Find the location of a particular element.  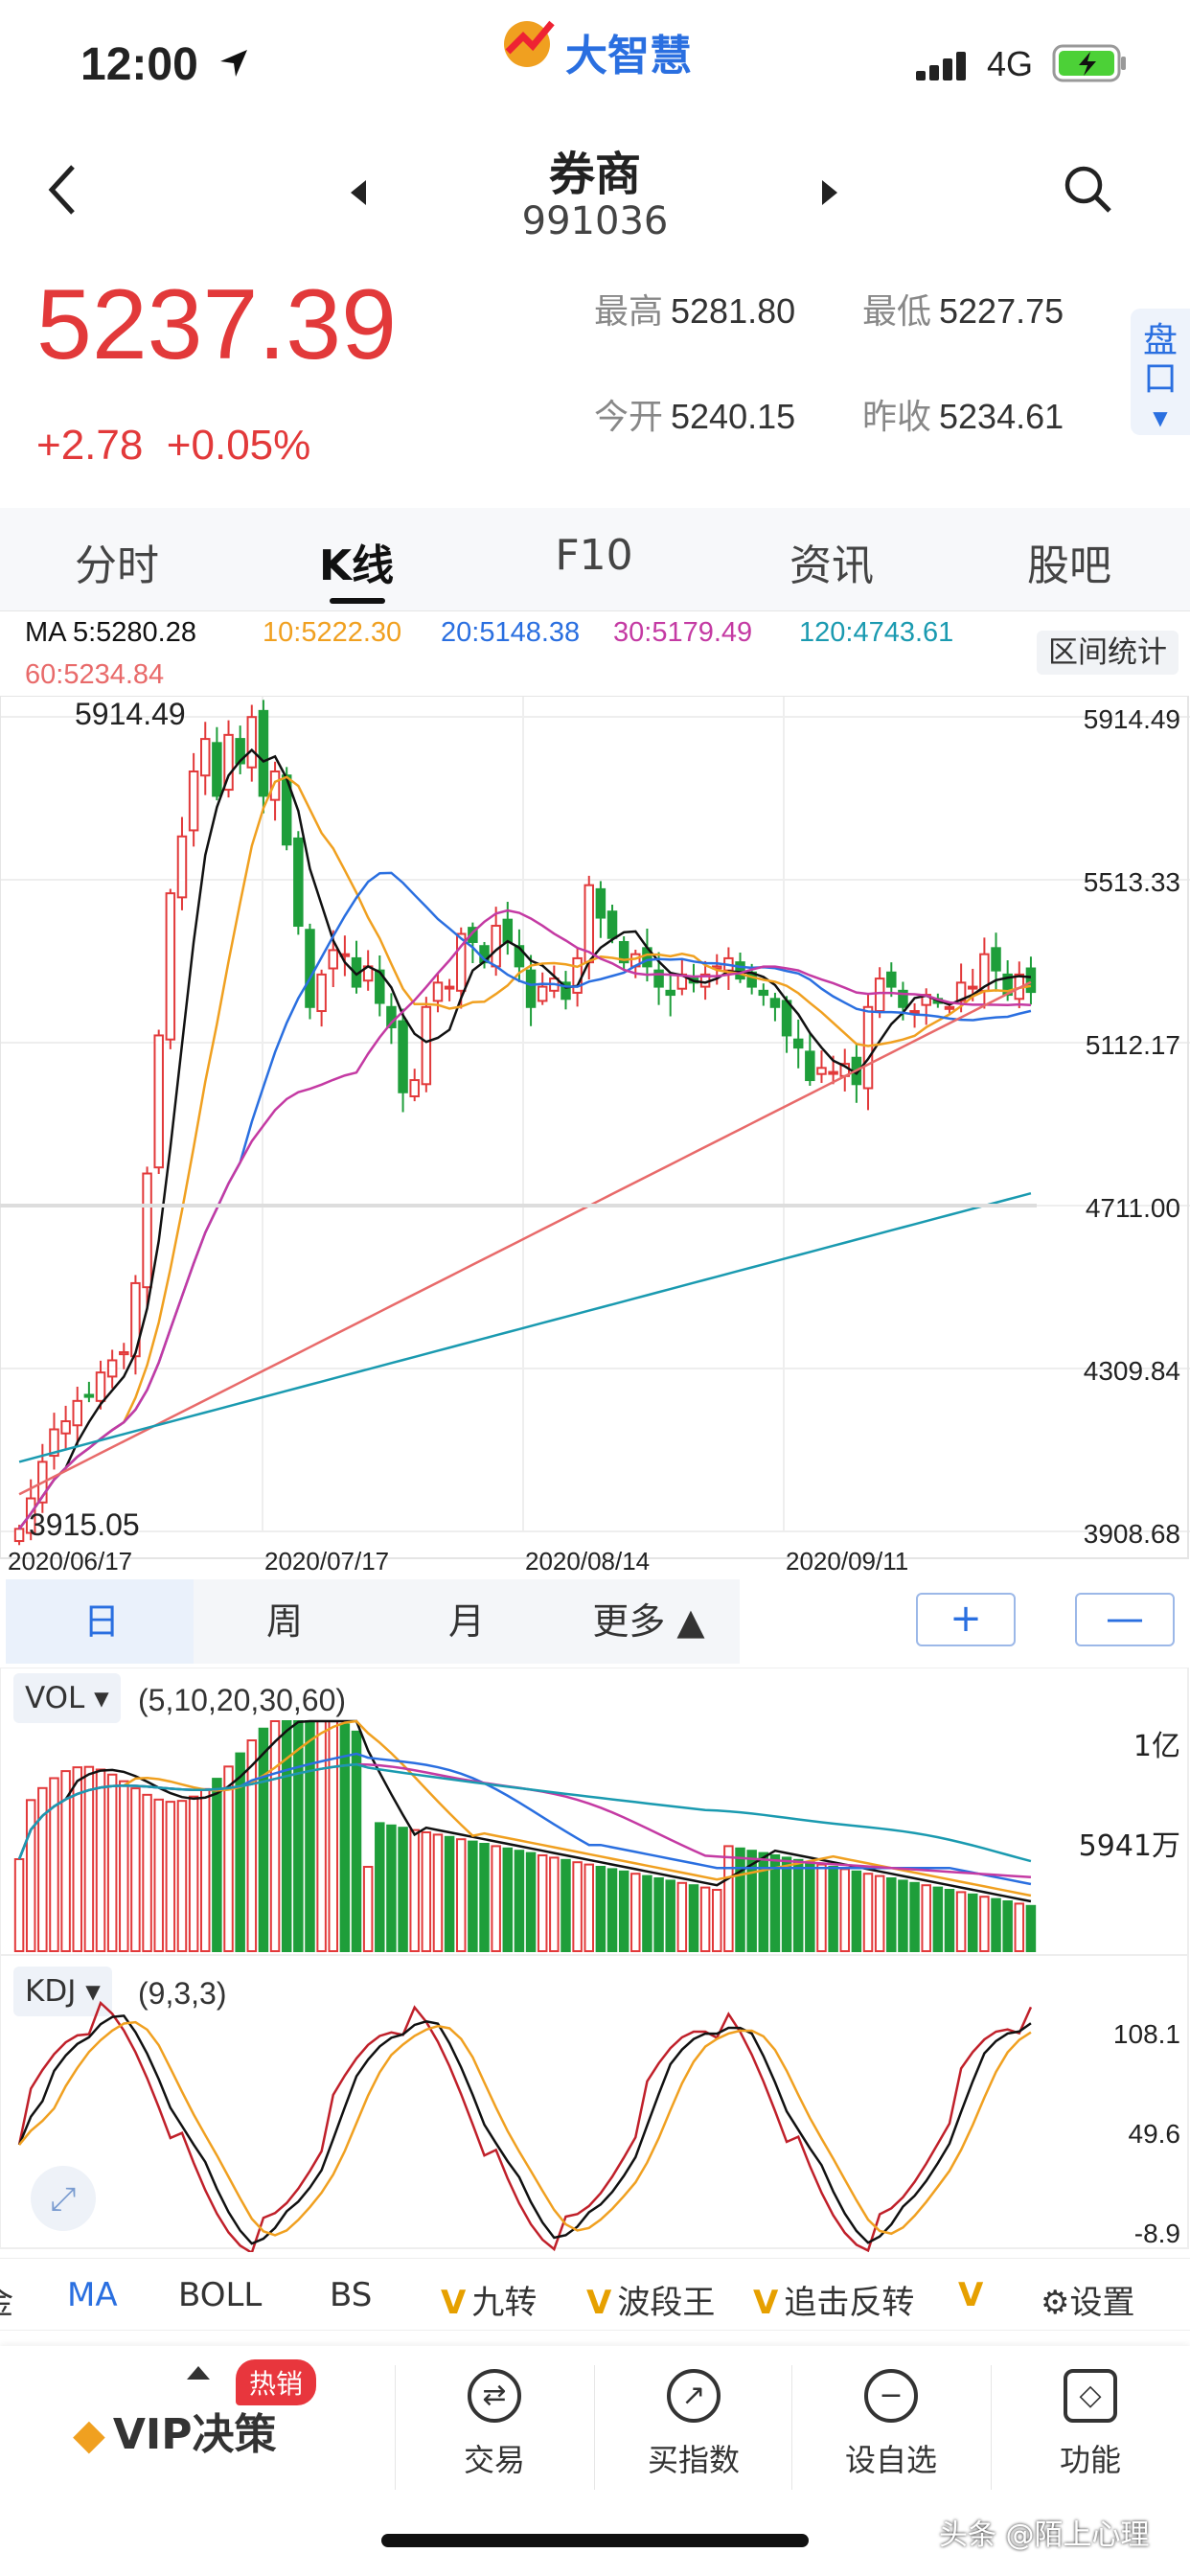

ind-boll: BOLL is located at coordinates (221, 2295).